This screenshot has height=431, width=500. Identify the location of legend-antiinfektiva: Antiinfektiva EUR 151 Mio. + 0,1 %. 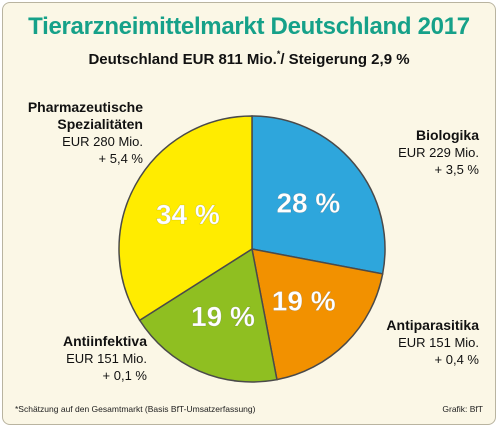
(83, 358).